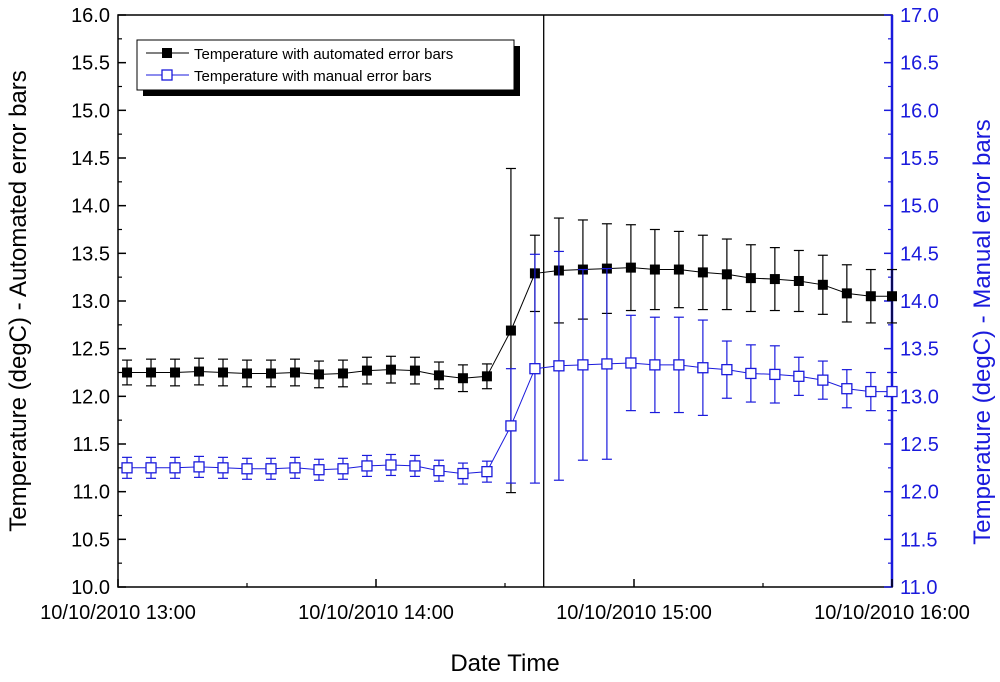 This screenshot has width=1000, height=682. I want to click on y-tick-label-left: 11.0, so click(91, 493).